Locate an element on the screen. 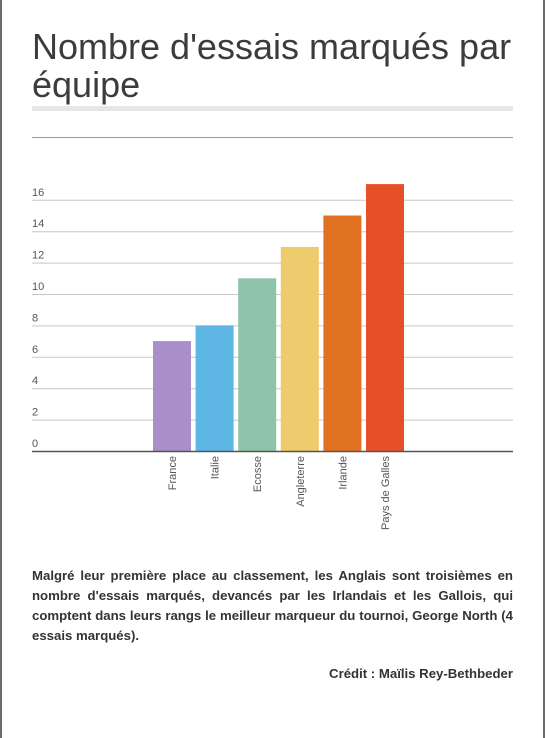  x-tick-label: Ecosse is located at coordinates (258, 474).